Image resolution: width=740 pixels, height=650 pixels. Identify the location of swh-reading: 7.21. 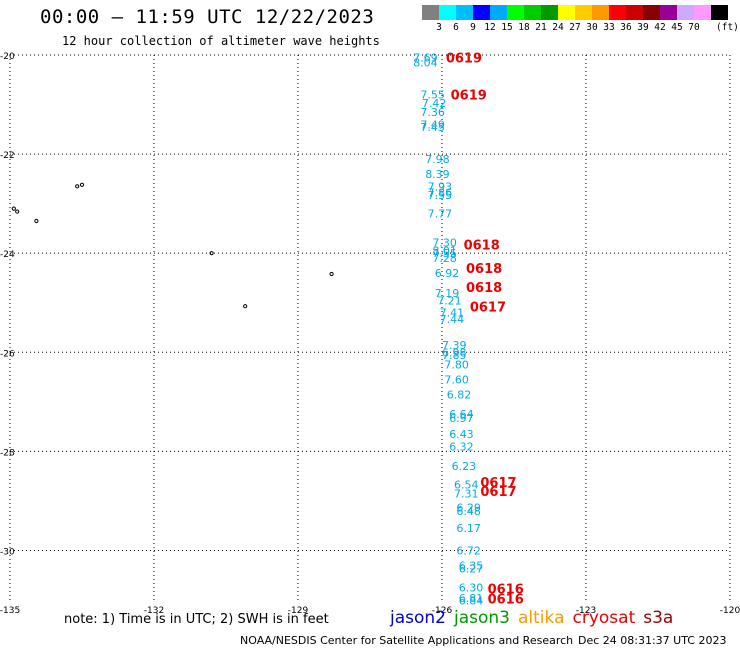
(449, 301).